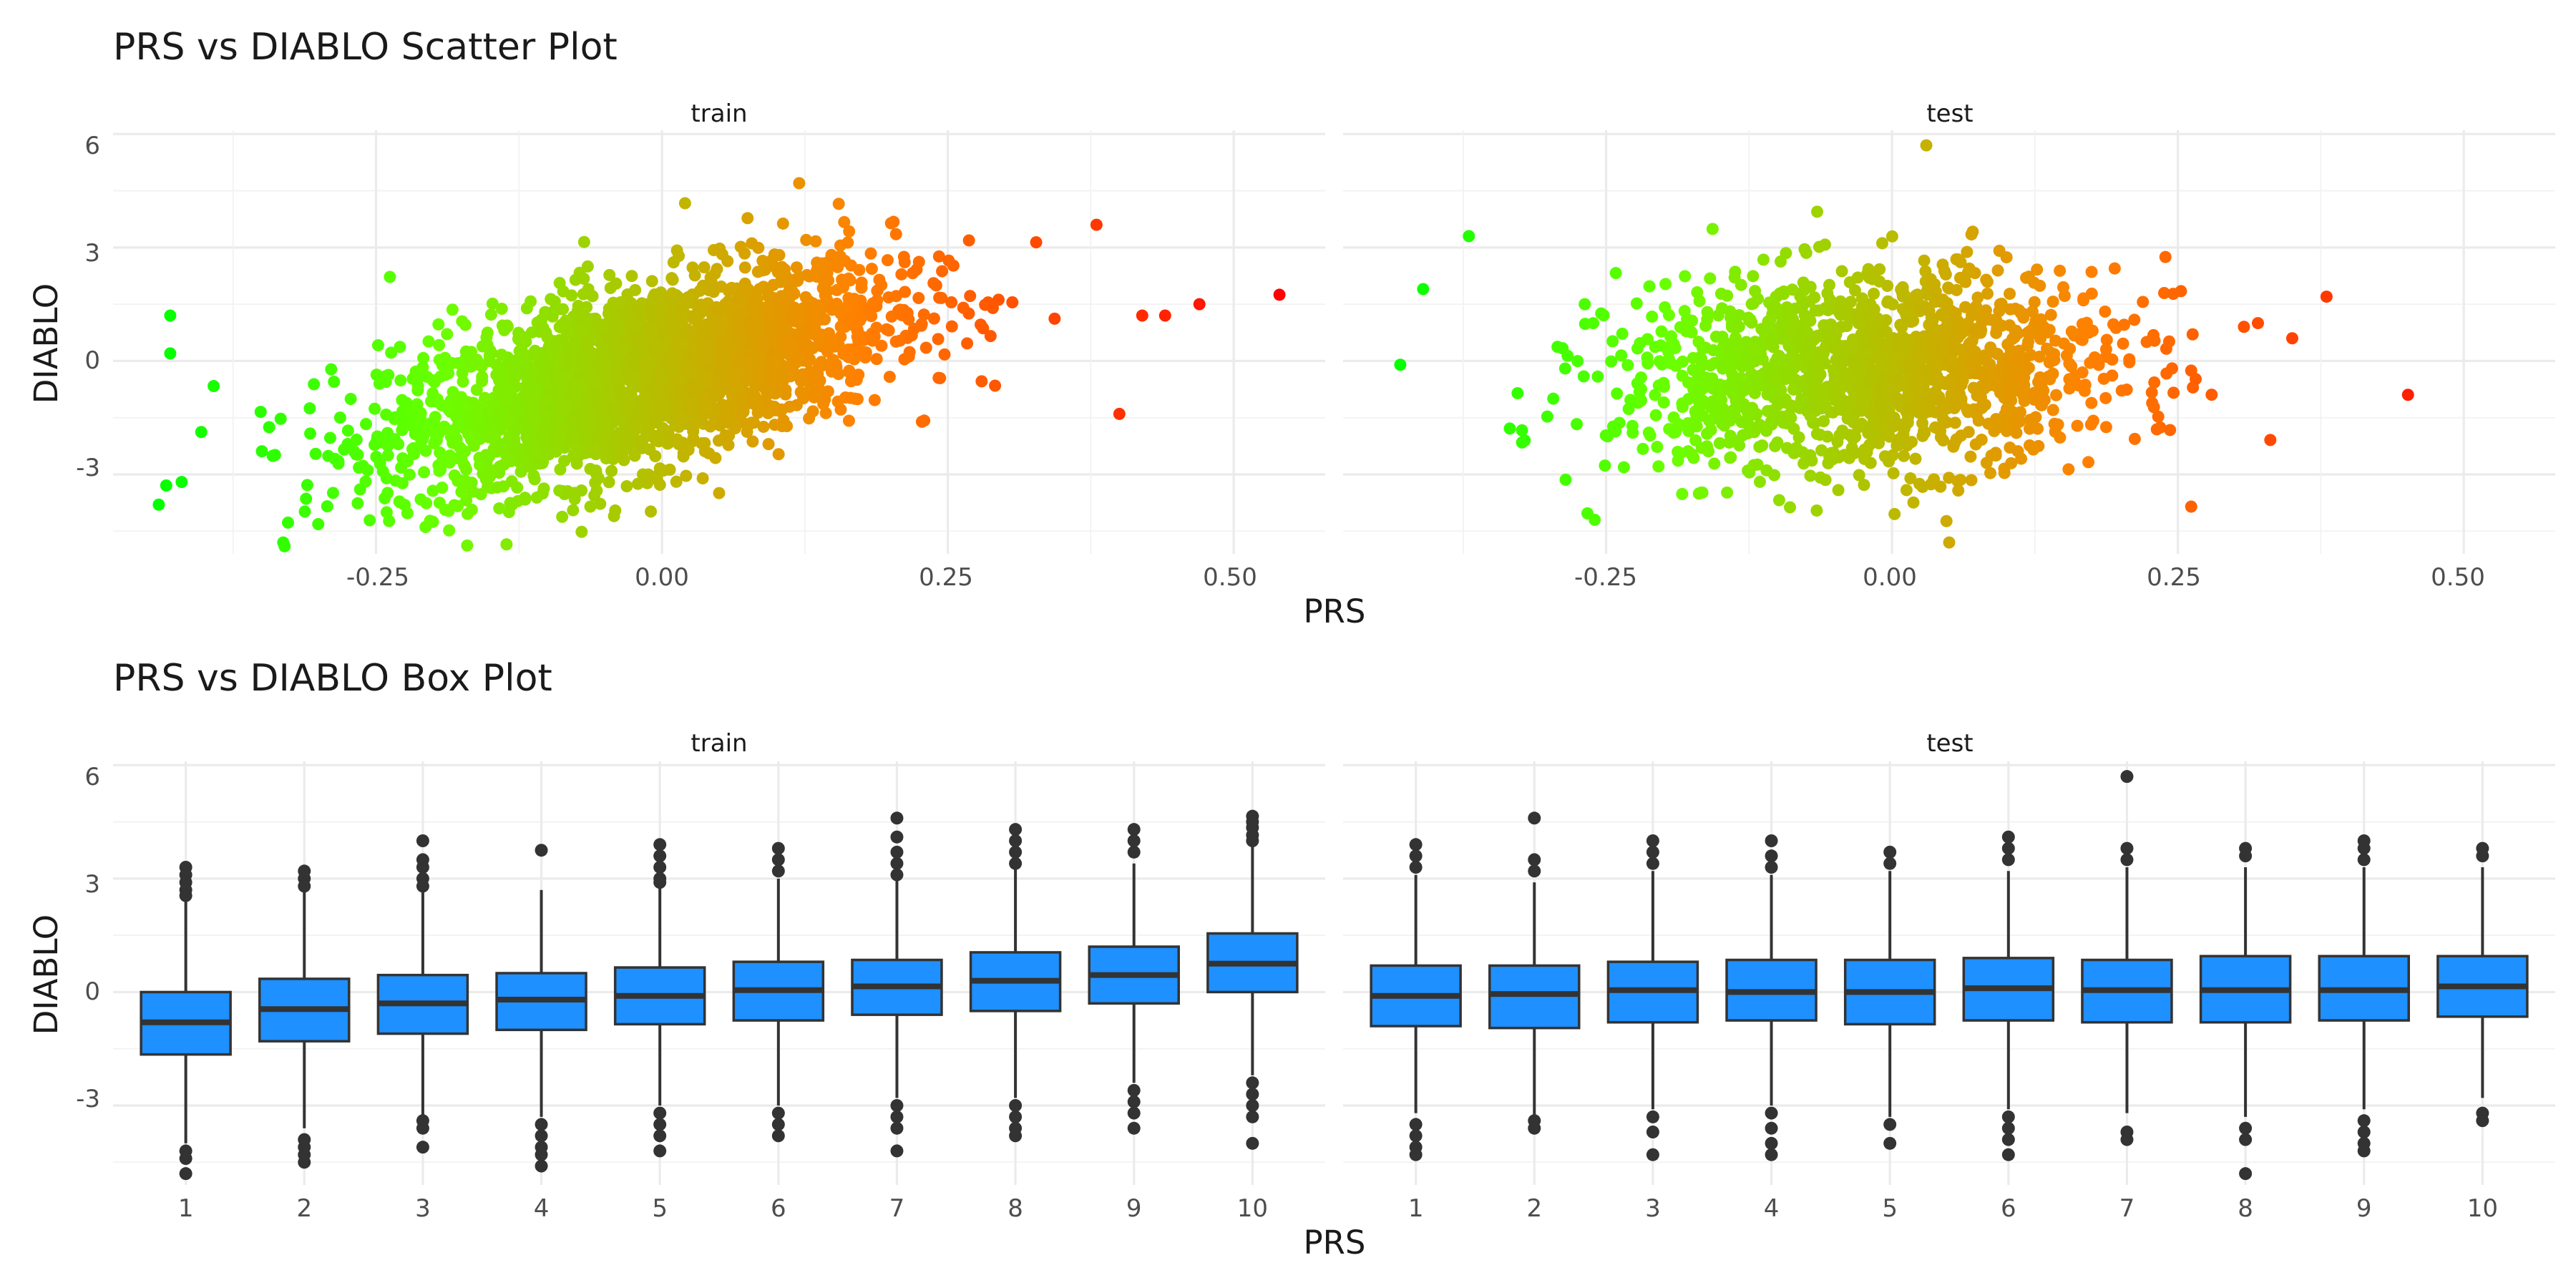 The image size is (2576, 1288). What do you see at coordinates (92, 884) in the screenshot?
I see `box-y-tick-3: 3` at bounding box center [92, 884].